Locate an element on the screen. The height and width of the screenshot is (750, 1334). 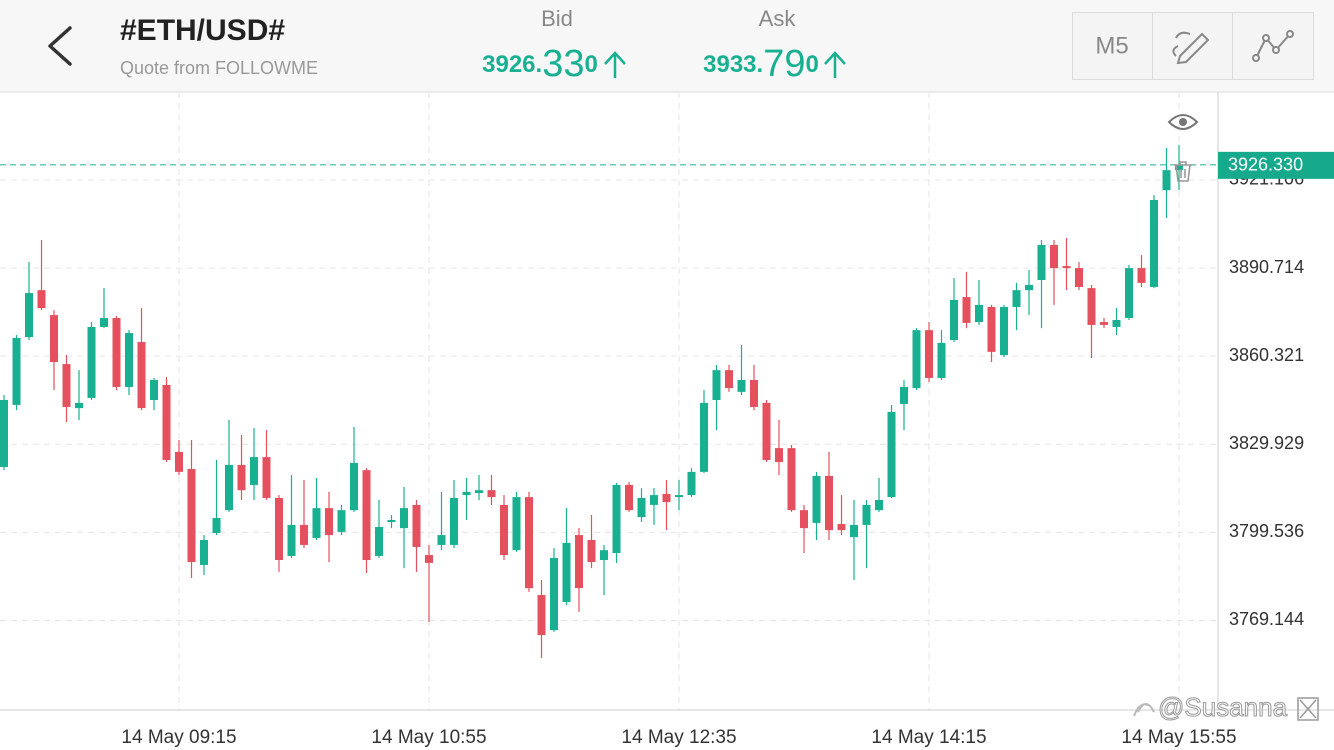
y-tick-label: 3860.321 is located at coordinates (1266, 355).